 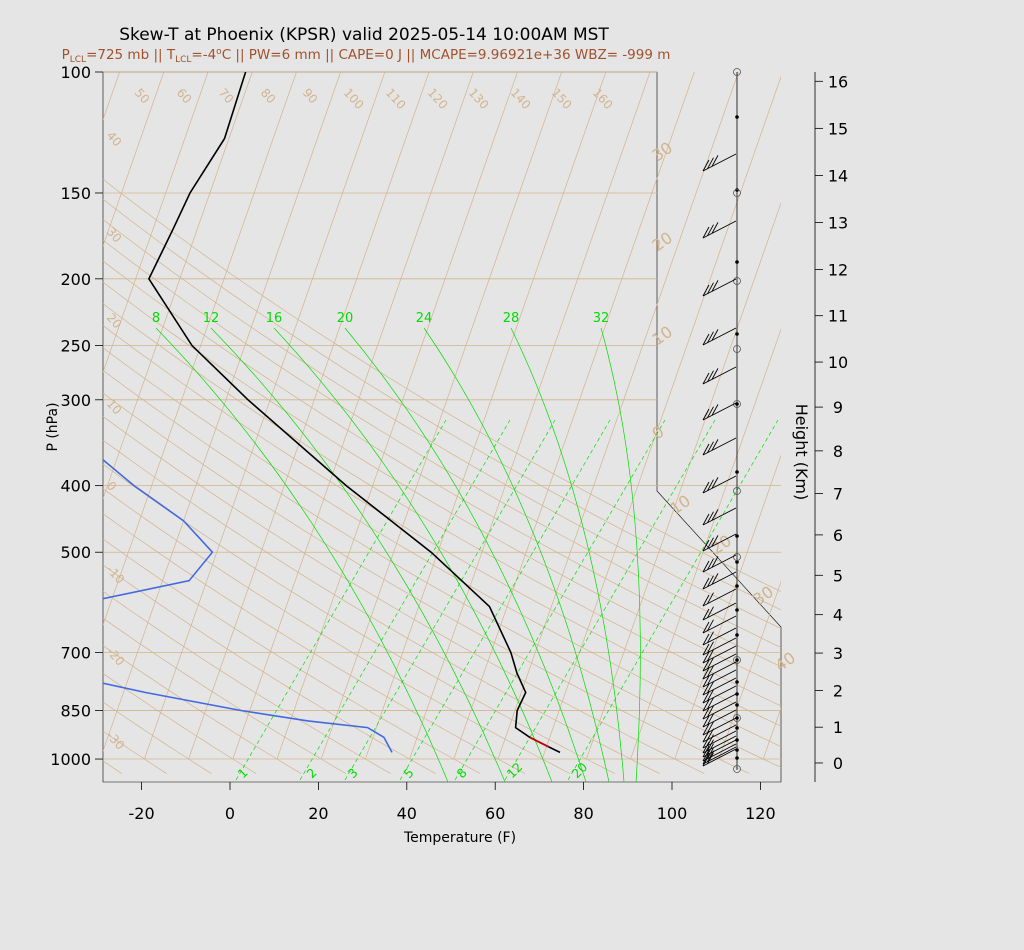 What do you see at coordinates (407, 813) in the screenshot?
I see `x-tick-label: 40` at bounding box center [407, 813].